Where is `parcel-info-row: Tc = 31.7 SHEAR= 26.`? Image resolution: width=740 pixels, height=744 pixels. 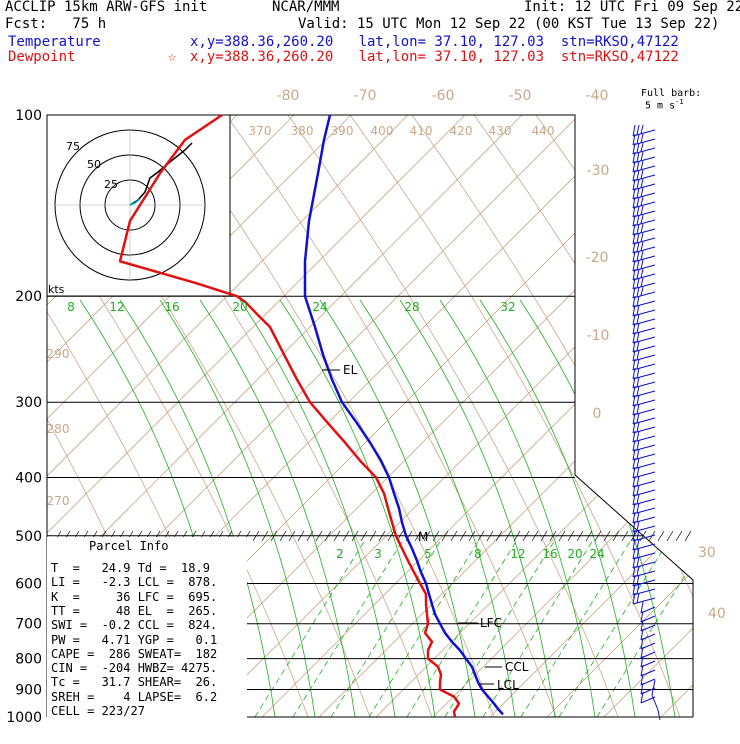
parcel-info-row: Tc = 31.7 SHEAR= 26. is located at coordinates (134, 682).